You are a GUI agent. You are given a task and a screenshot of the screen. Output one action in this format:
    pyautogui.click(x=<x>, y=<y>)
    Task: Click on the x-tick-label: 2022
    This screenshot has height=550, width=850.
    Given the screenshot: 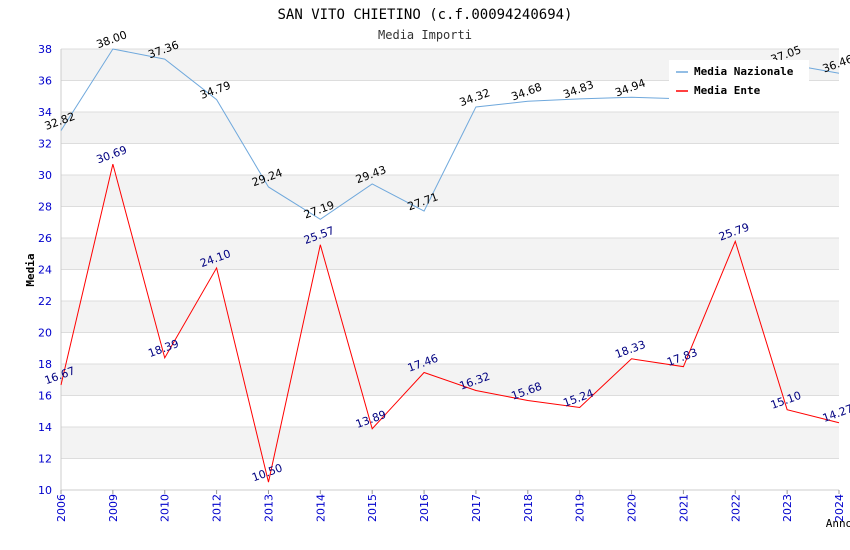 What is the action you would take?
    pyautogui.click(x=735, y=508)
    